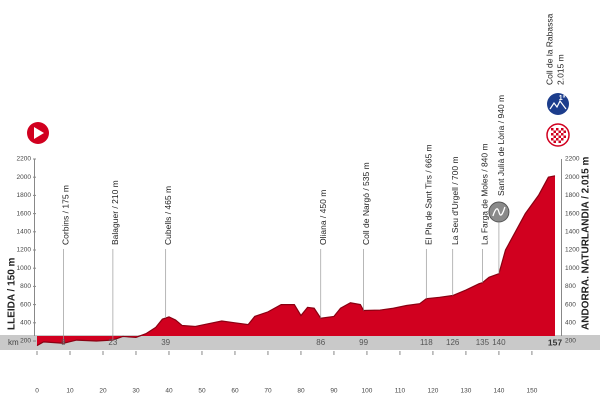  Describe the element at coordinates (24, 268) in the screenshot. I see `y-tick-label: 1000` at that location.